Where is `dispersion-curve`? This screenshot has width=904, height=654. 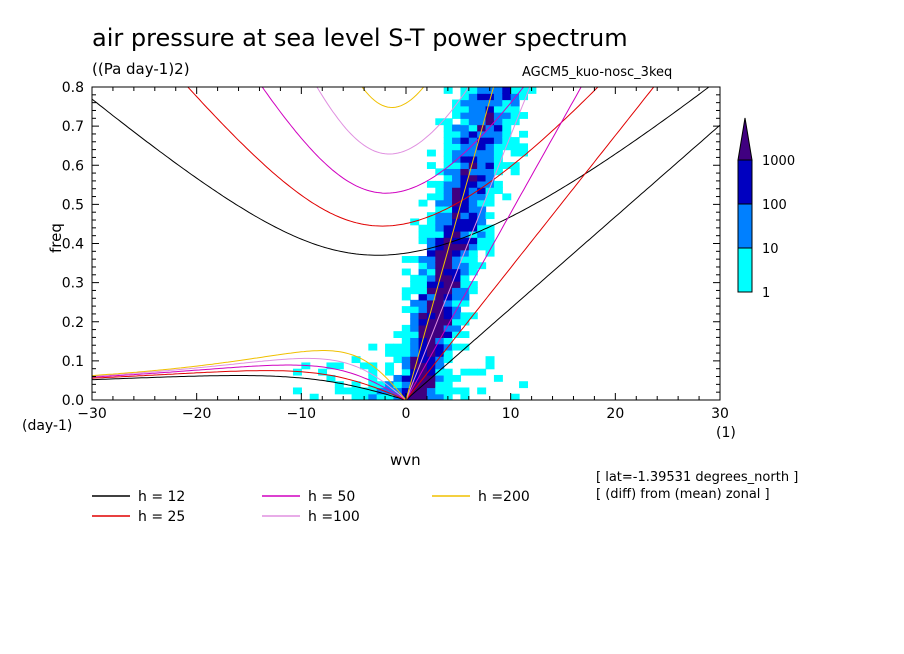
dispersion-curve is located at coordinates (249, 382).